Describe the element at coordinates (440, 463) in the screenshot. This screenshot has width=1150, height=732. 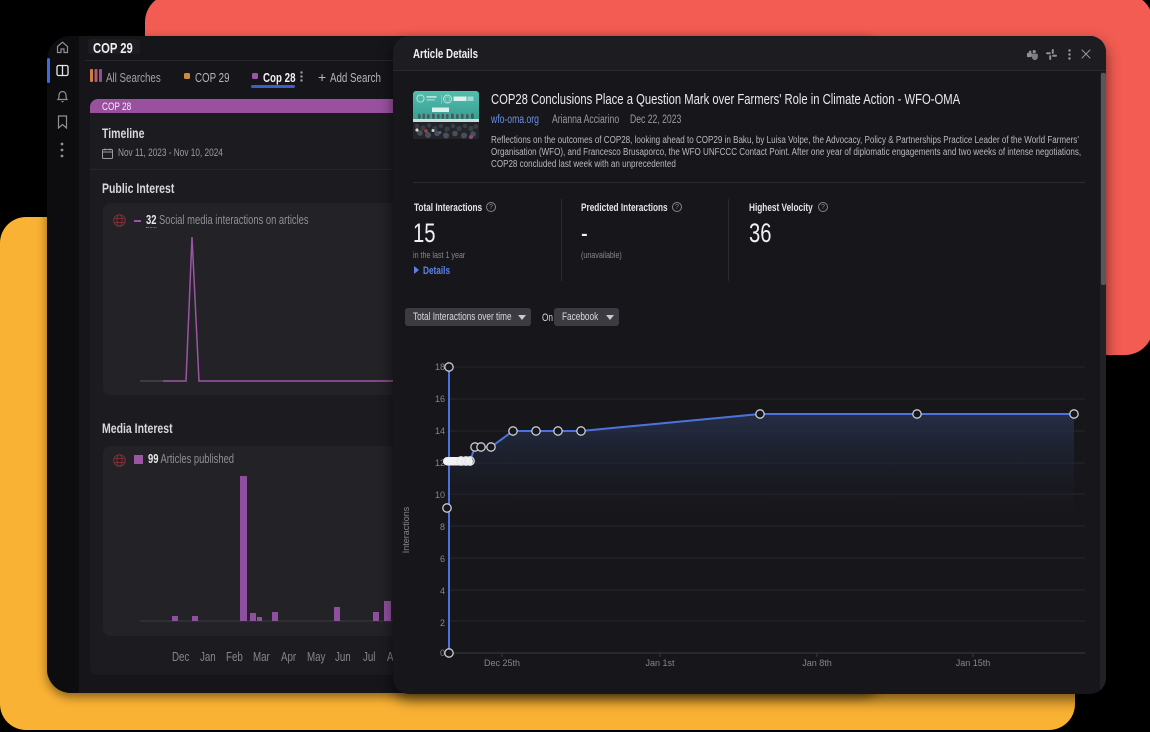
I see `svg-text: 12` at that location.